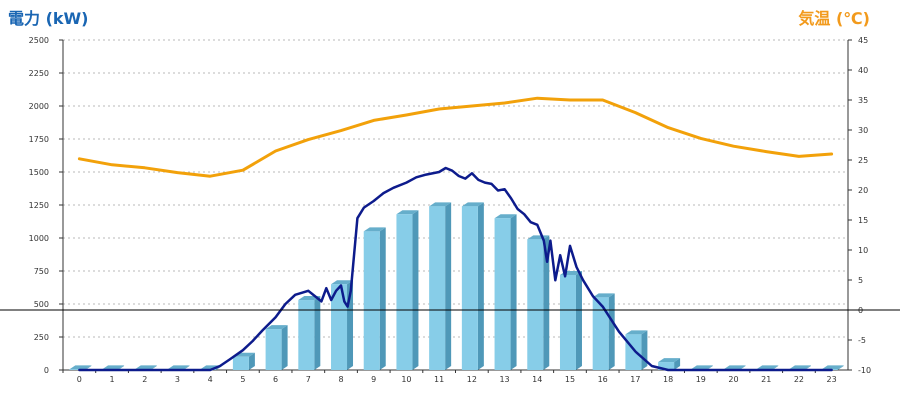  Describe the element at coordinates (39, 73) in the screenshot. I see `left-tick-label: 2250` at that location.